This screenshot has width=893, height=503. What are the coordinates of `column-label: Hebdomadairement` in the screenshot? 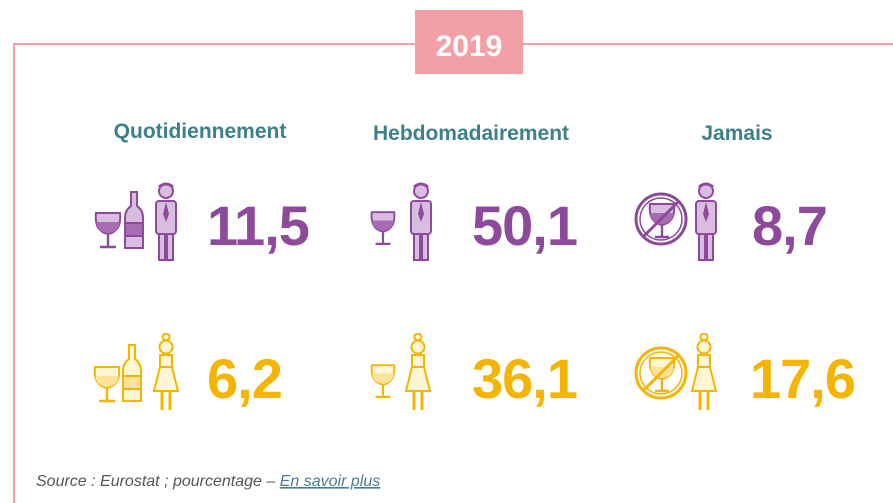 It's located at (471, 133).